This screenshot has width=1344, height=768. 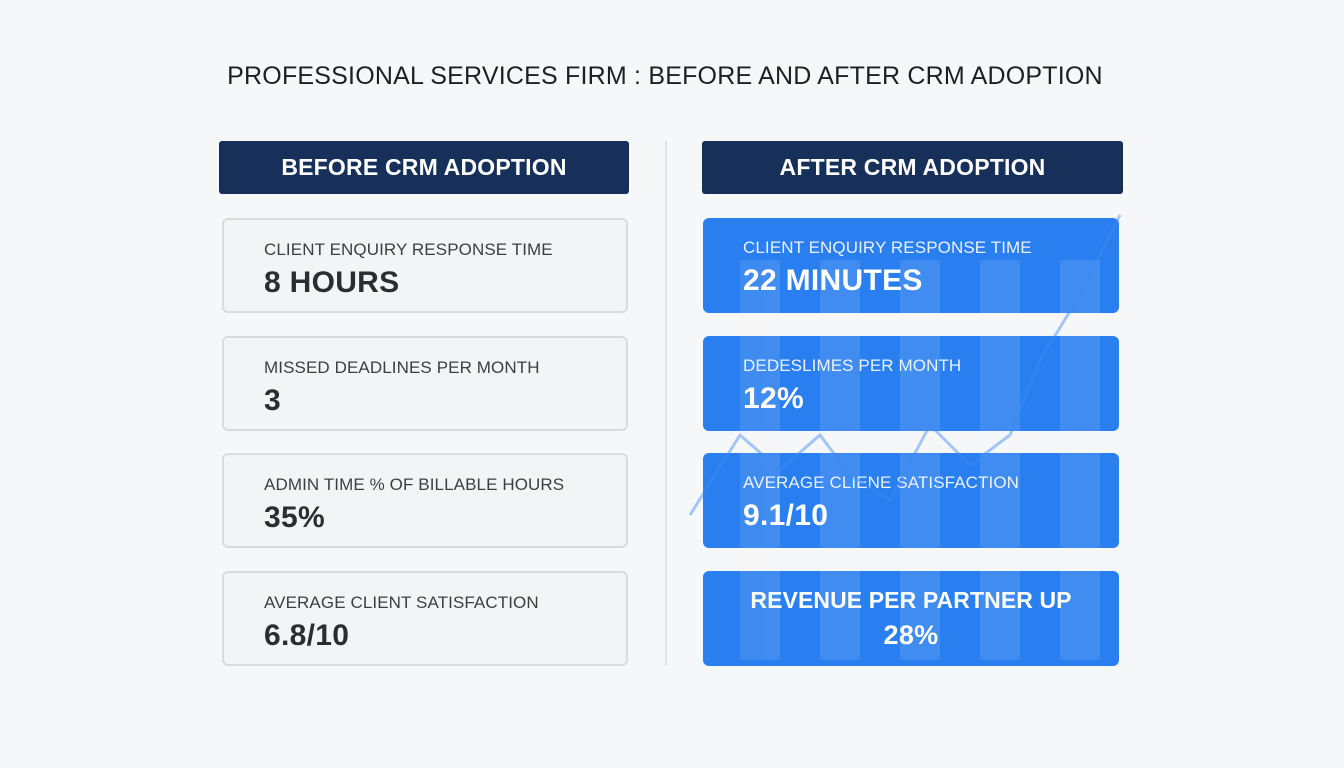 What do you see at coordinates (424, 167) in the screenshot?
I see `before-column-header: BEFORE CRM ADOPTION` at bounding box center [424, 167].